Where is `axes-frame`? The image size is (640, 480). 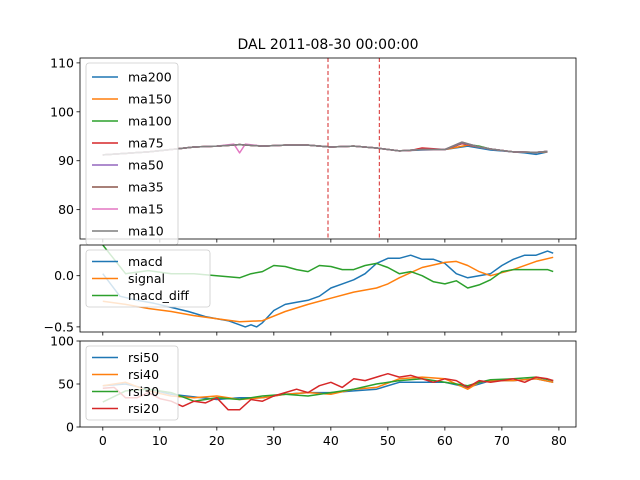
axes-frame is located at coordinates (328, 288).